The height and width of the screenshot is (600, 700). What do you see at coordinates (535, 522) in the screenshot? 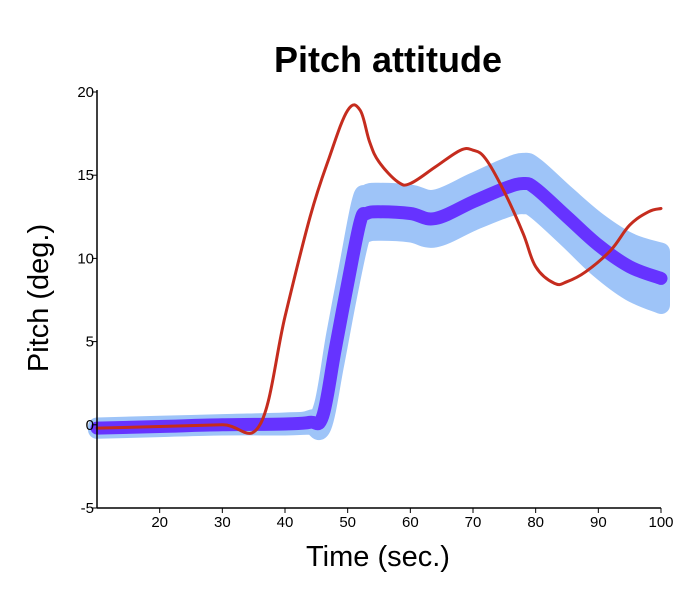
I see `x-tick-label: 80` at bounding box center [535, 522].